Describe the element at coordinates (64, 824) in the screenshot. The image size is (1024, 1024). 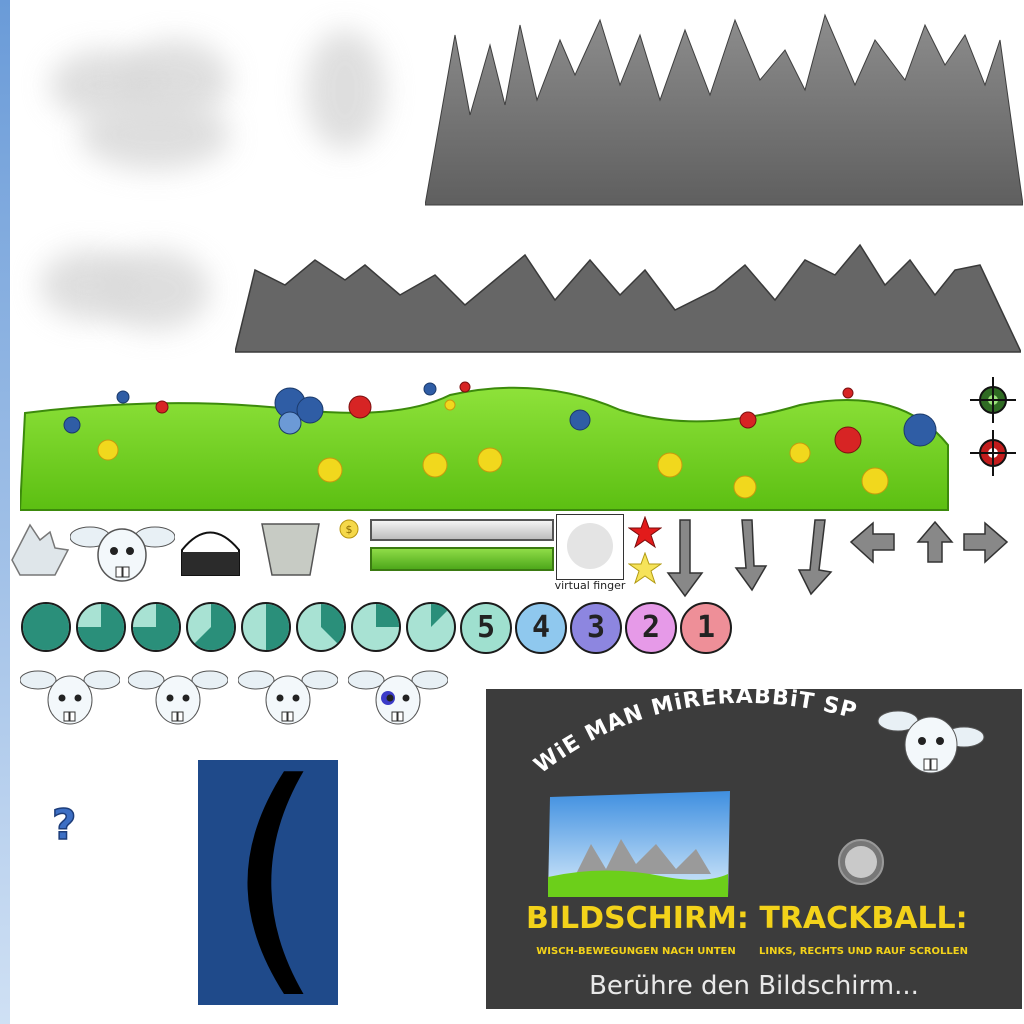
I see `question-mark-icon: ?` at that location.